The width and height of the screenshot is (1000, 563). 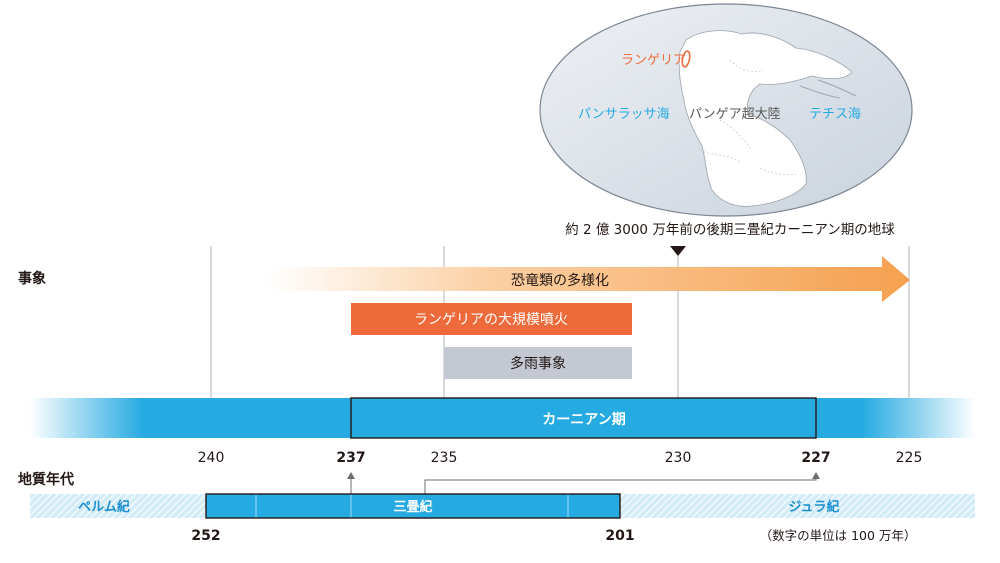 I want to click on panthalassa-label: パンサラッサ海, so click(x=624, y=114).